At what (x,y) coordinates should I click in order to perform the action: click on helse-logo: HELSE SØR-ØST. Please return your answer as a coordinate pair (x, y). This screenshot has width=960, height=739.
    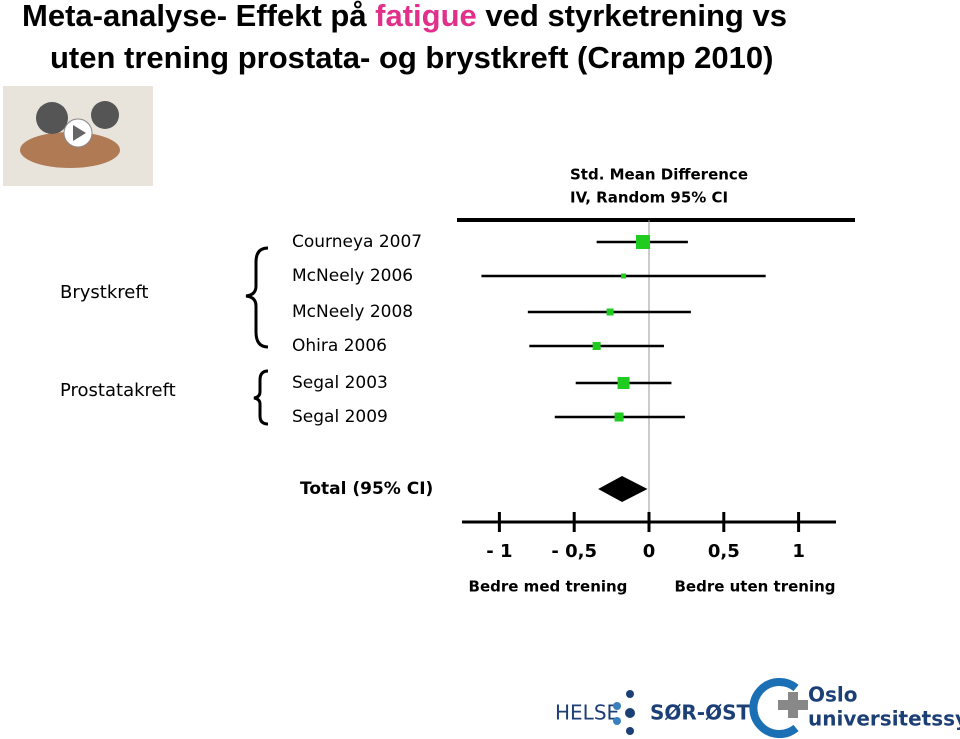
    Looking at the image, I should click on (653, 712).